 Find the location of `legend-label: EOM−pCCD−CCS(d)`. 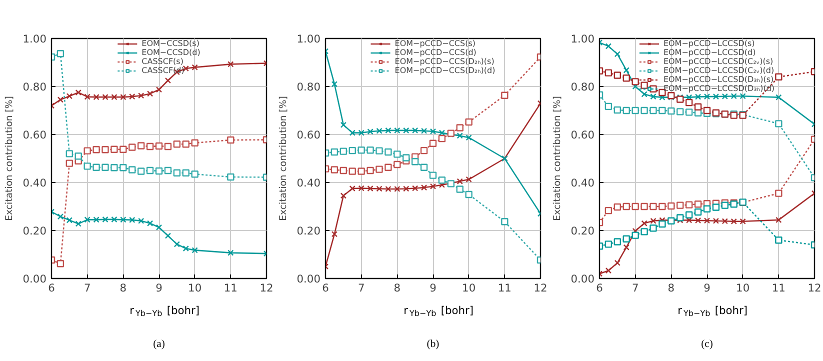

legend-label: EOM−pCCD−CCS(d) is located at coordinates (435, 52).